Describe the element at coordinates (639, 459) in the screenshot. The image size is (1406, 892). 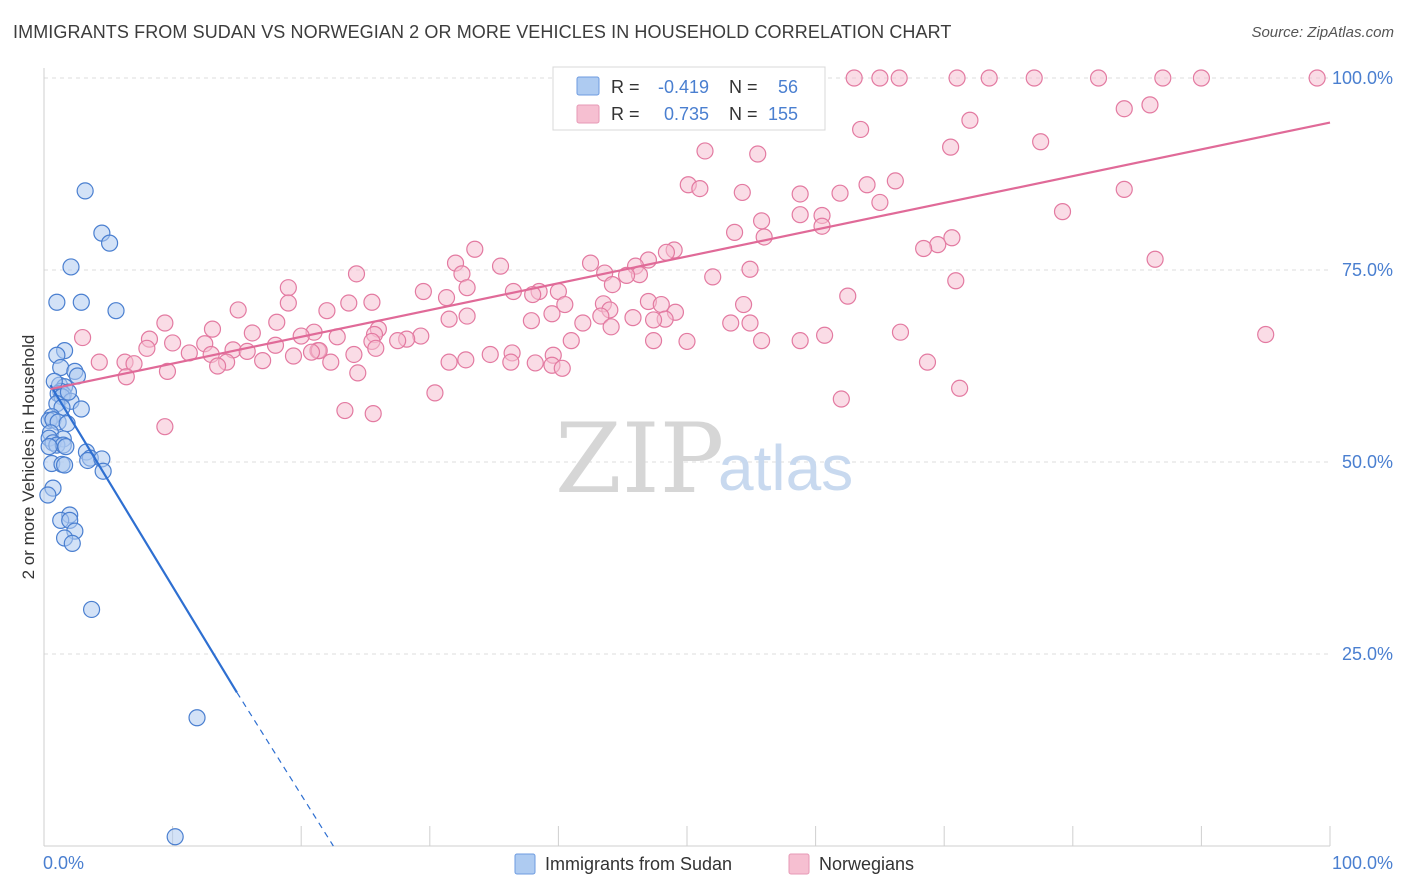
I see `watermark-zip: ZIP` at that location.